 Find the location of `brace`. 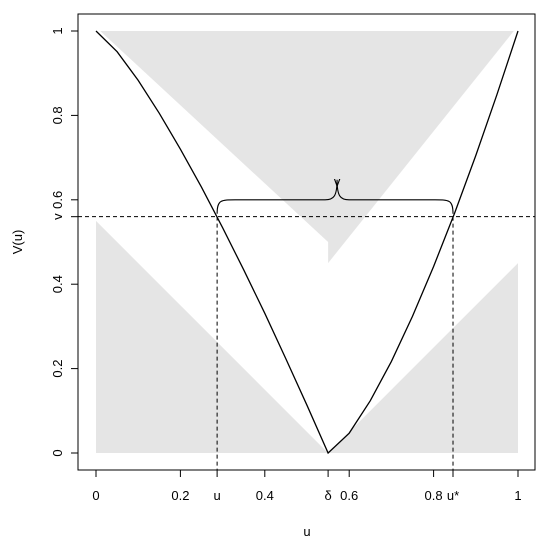

brace is located at coordinates (335, 196).